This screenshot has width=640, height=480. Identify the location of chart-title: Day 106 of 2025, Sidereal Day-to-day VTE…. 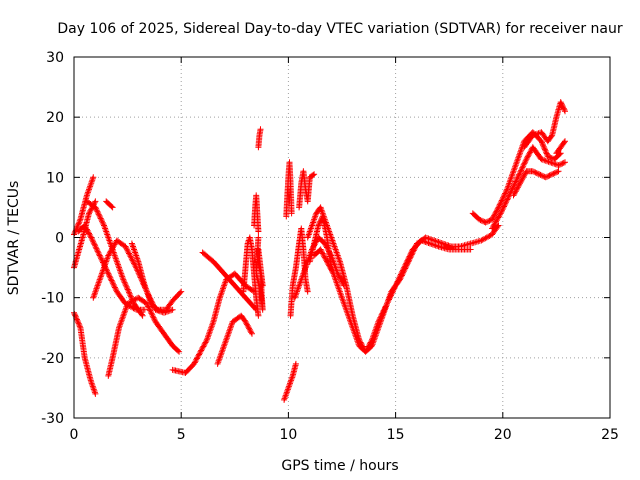
(340, 29).